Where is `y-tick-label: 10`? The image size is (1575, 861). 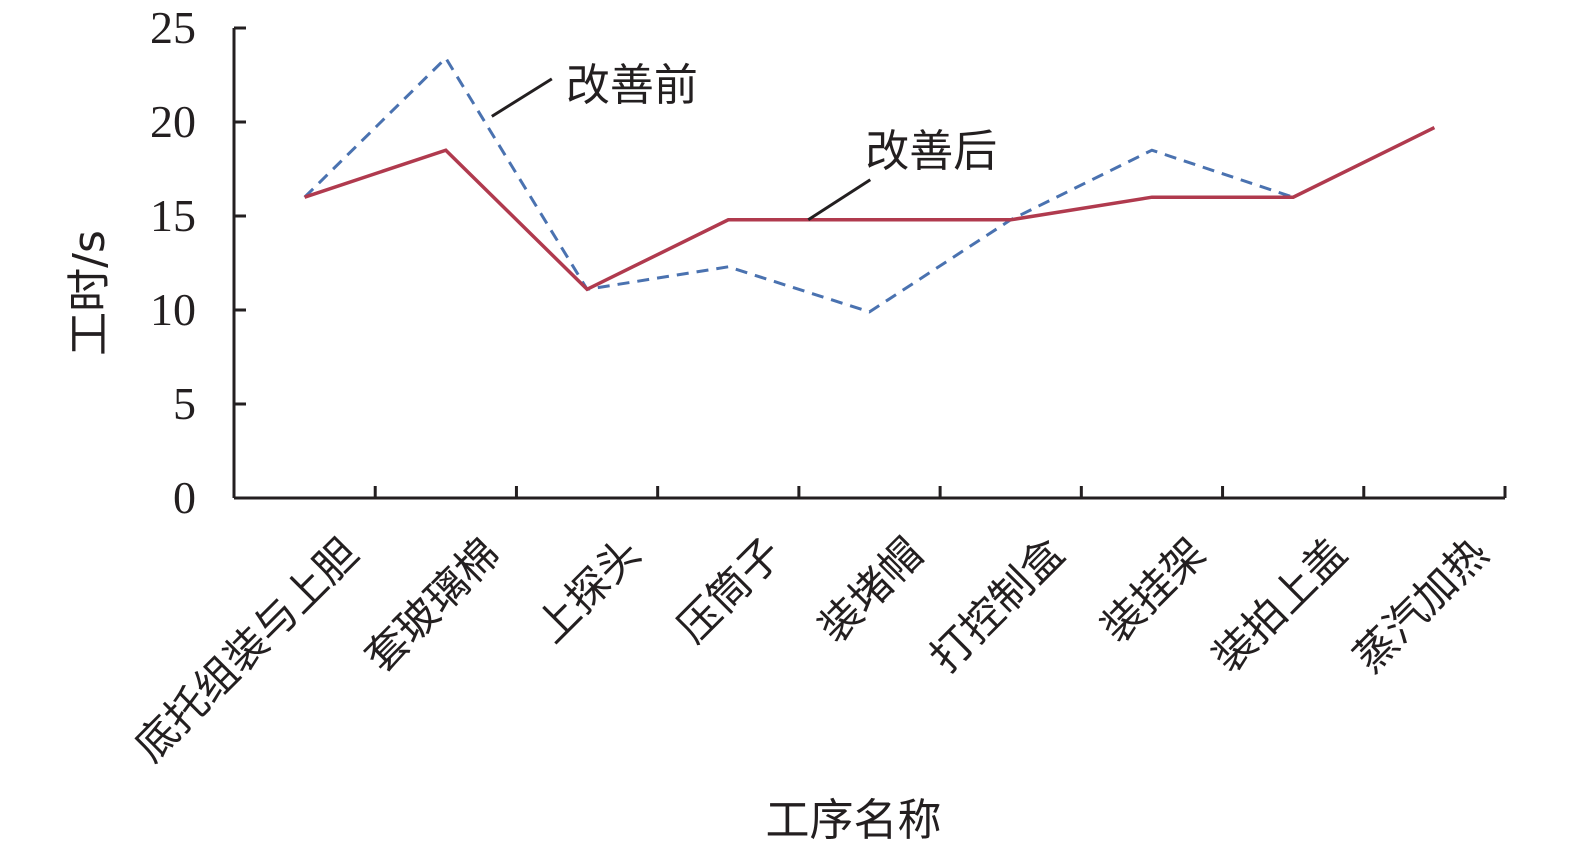 y-tick-label: 10 is located at coordinates (173, 309).